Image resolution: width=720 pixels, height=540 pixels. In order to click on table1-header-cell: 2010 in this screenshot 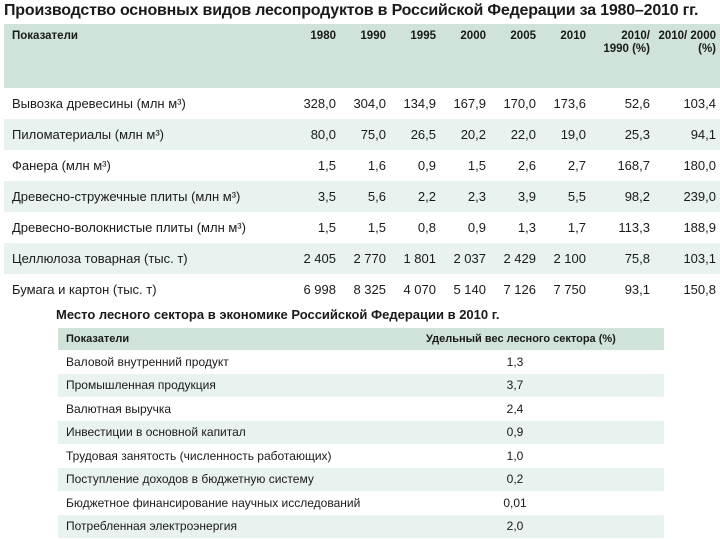, I will do `click(565, 56)`.